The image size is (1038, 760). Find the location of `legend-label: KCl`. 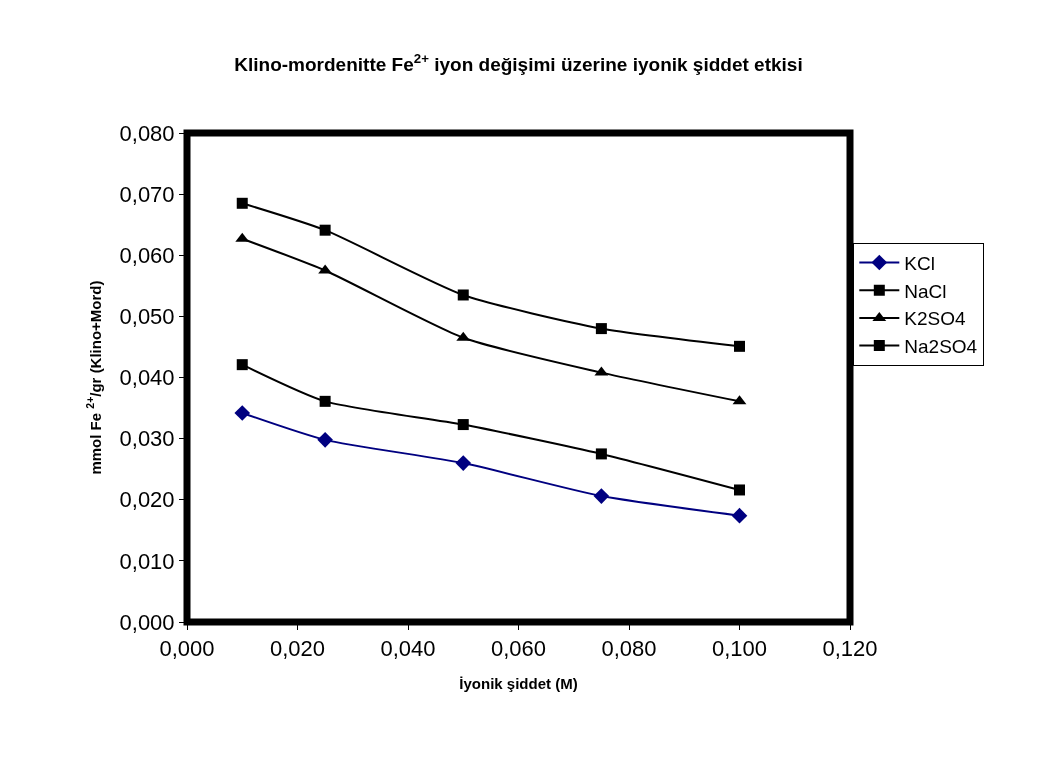

legend-label: KCl is located at coordinates (919, 263).